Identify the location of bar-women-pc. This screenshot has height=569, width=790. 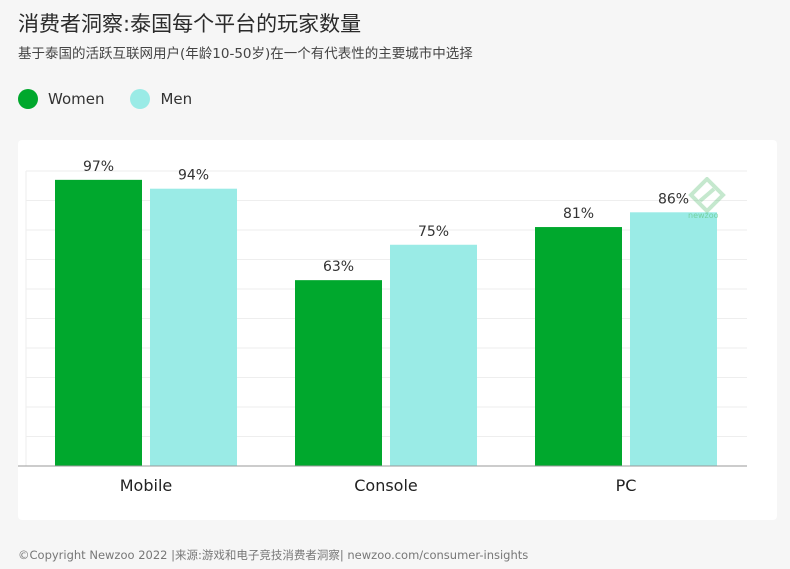
(578, 346).